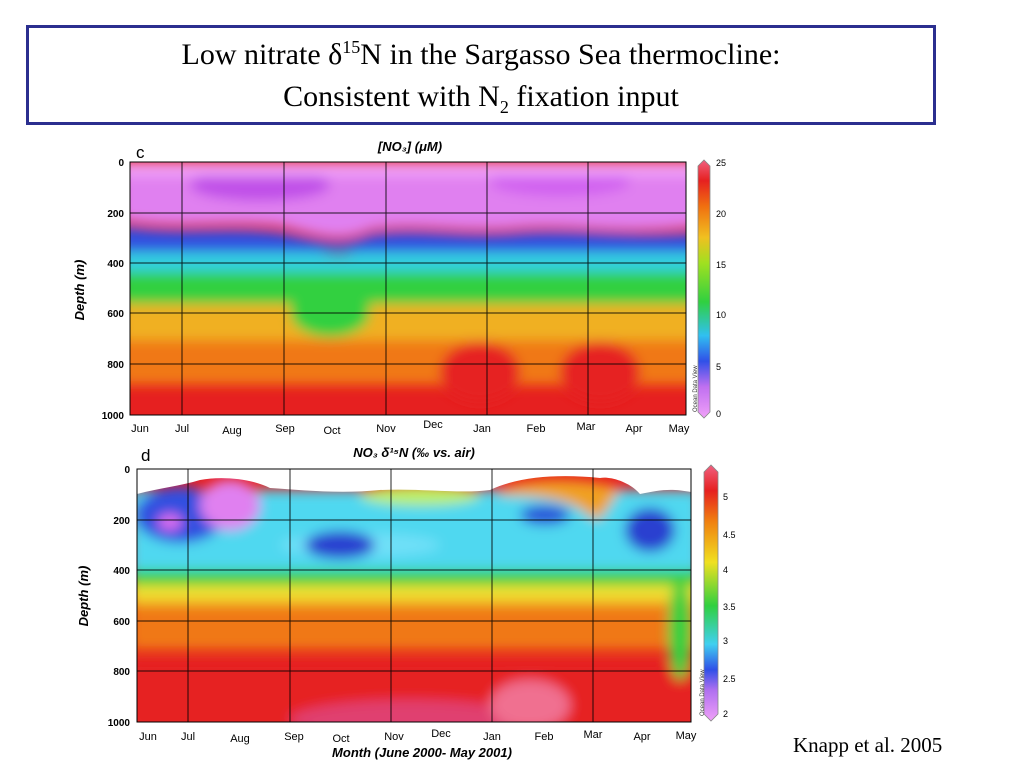 The height and width of the screenshot is (768, 1024). What do you see at coordinates (79, 290) in the screenshot?
I see `panel-c-ylabel: Depth (m)` at bounding box center [79, 290].